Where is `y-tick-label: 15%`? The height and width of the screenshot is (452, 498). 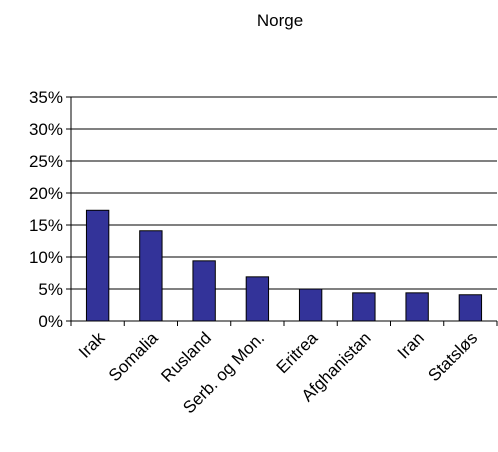
y-tick-label: 15% is located at coordinates (46, 225).